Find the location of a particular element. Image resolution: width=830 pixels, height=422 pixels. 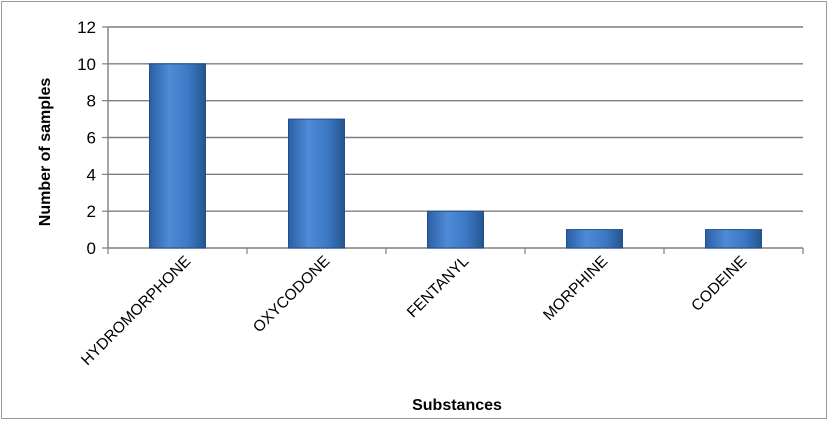

y-tick-label: 0 is located at coordinates (91, 248).